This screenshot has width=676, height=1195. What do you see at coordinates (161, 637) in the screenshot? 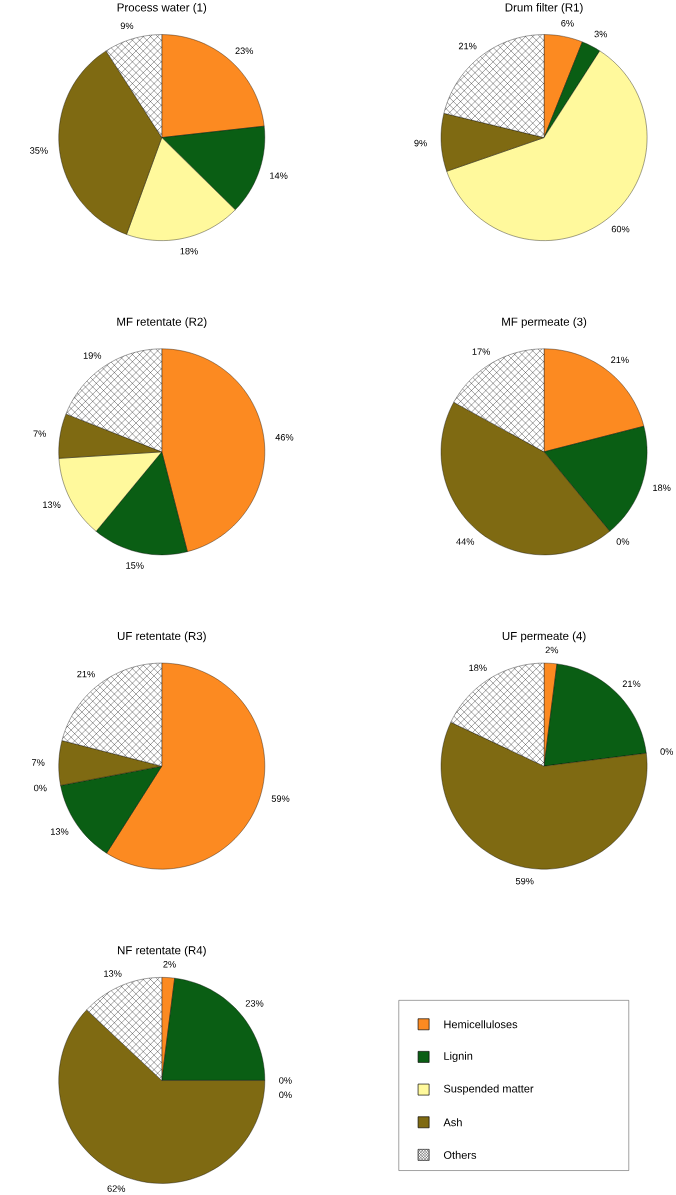
I see `chart-title: UF retentate (R3)` at bounding box center [161, 637].